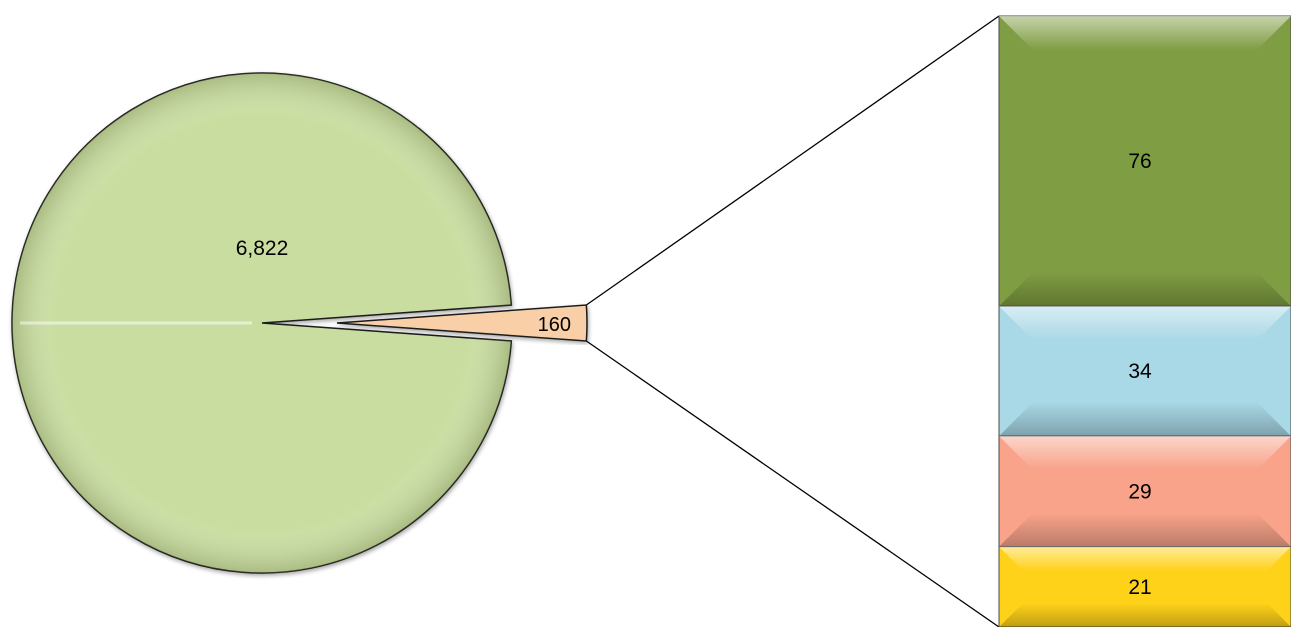  What do you see at coordinates (1140, 371) in the screenshot?
I see `breakdown-label-34: 34` at bounding box center [1140, 371].